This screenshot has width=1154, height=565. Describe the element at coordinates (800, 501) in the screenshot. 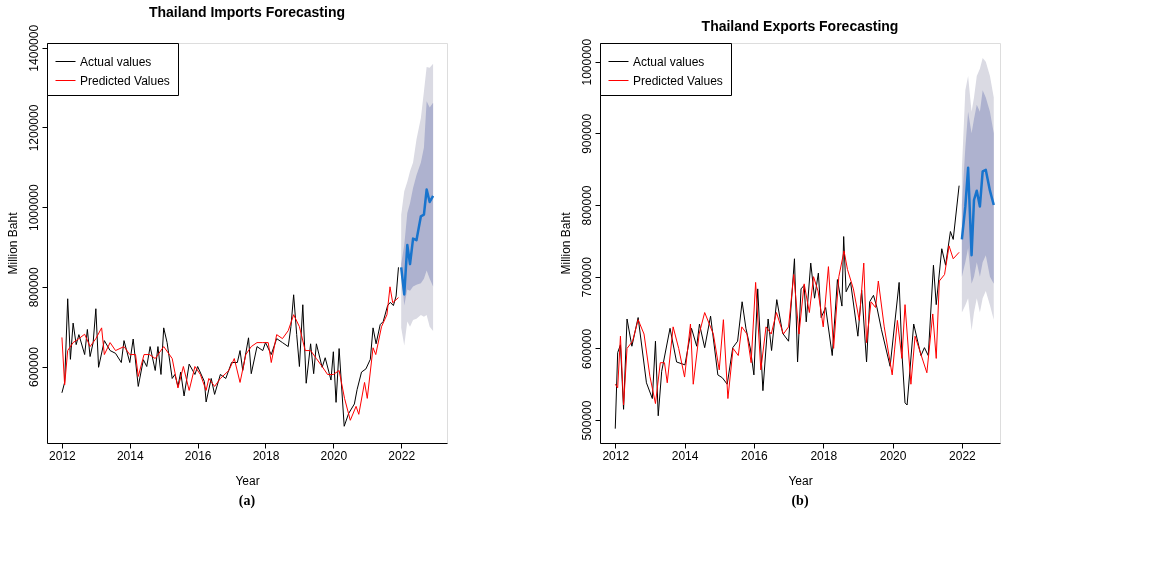

I see `text: (b)` at that location.